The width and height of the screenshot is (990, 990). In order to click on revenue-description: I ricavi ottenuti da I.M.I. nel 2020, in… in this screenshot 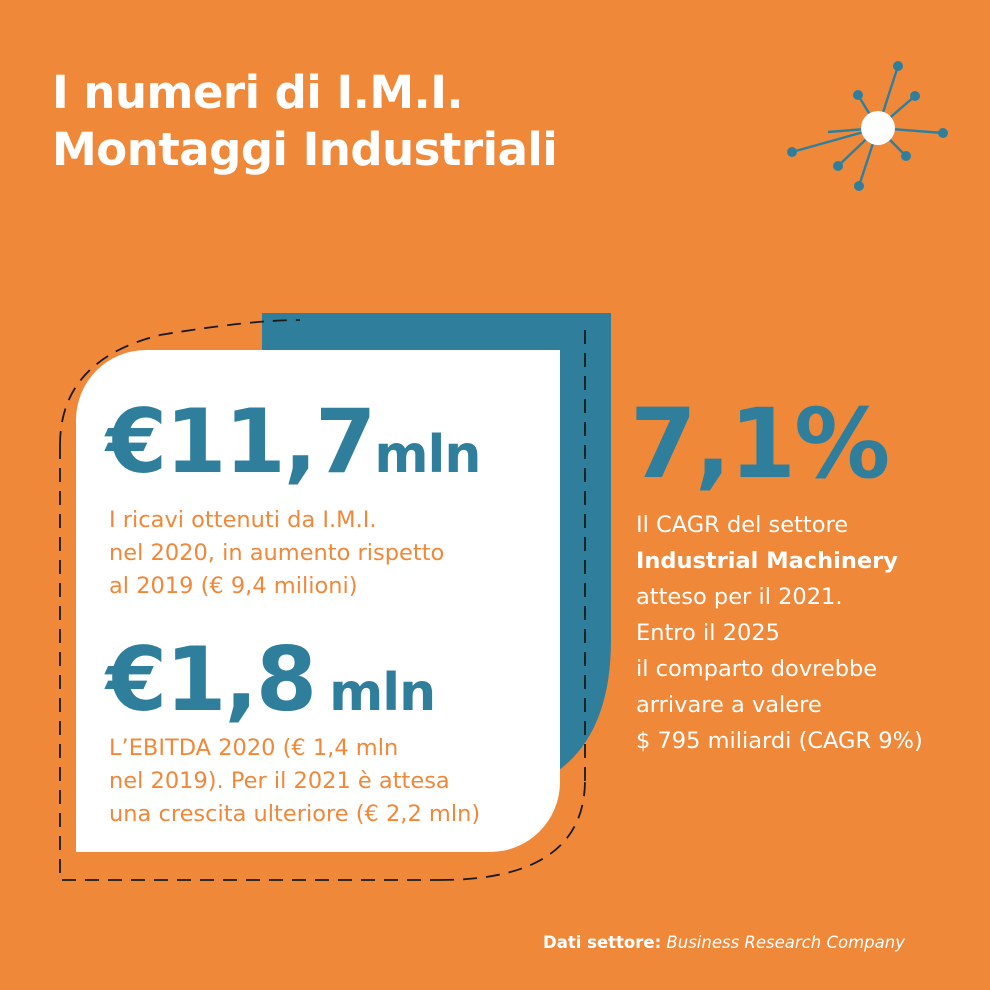, I will do `click(276, 553)`.